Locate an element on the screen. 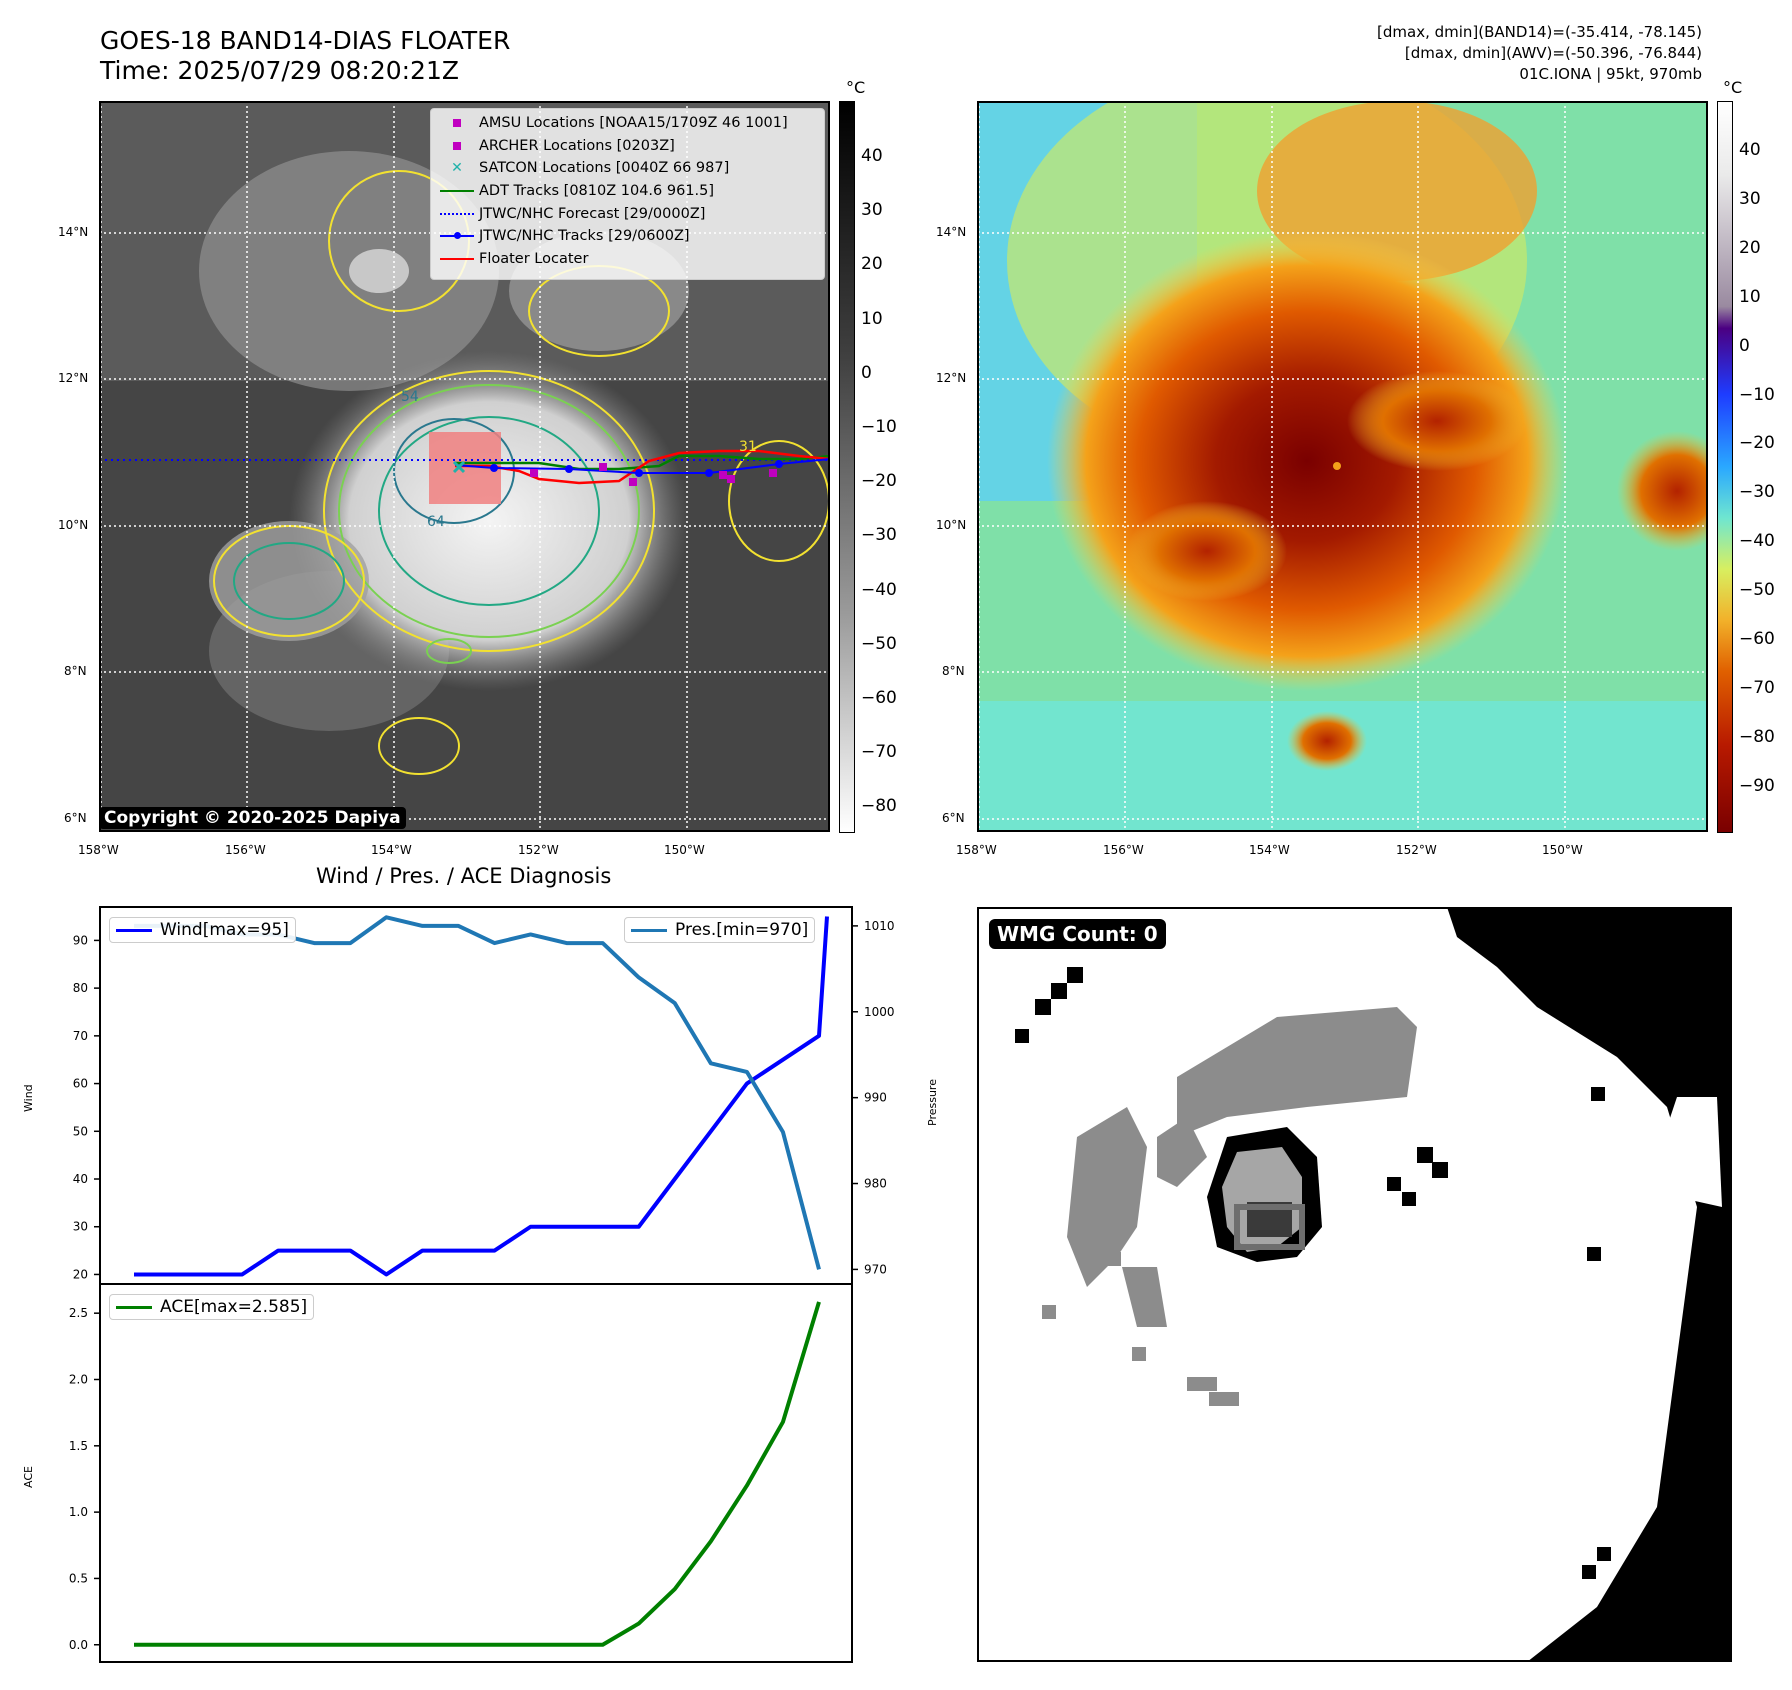 Image resolution: width=1792 pixels, height=1690 pixels. stats-band14: [dmax, dmin](BAND14)=(-35.414, -78.145) is located at coordinates (1539, 32).